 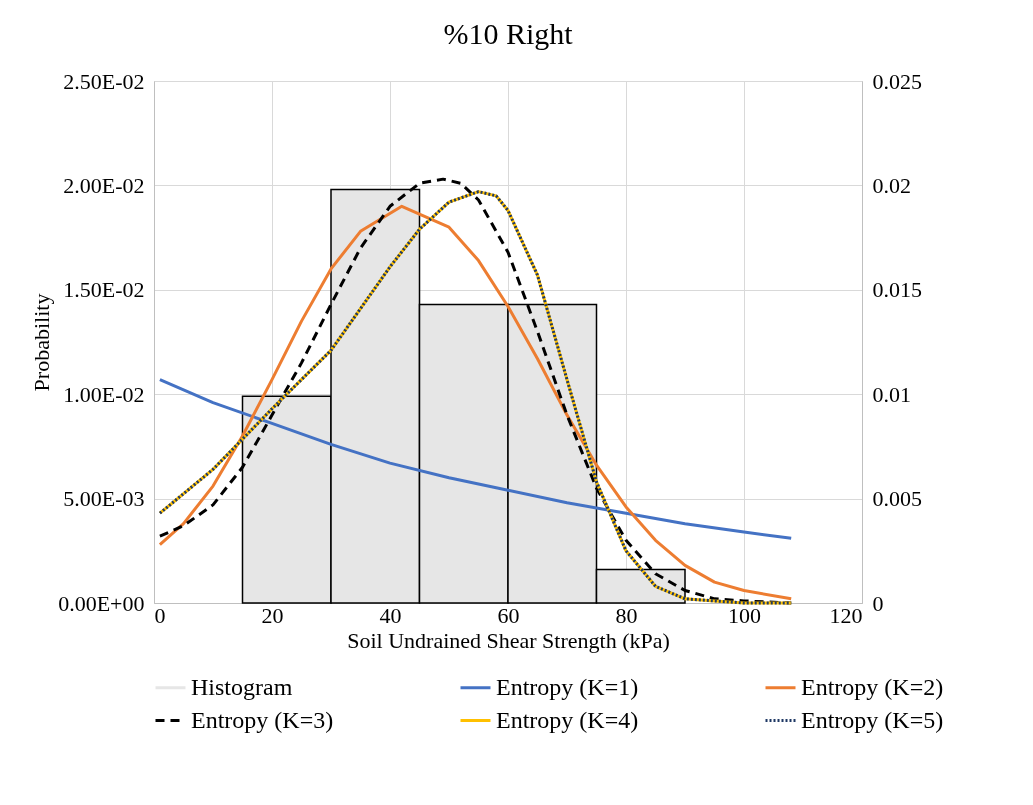 What do you see at coordinates (508, 33) in the screenshot?
I see `chart-title: %10 Right` at bounding box center [508, 33].